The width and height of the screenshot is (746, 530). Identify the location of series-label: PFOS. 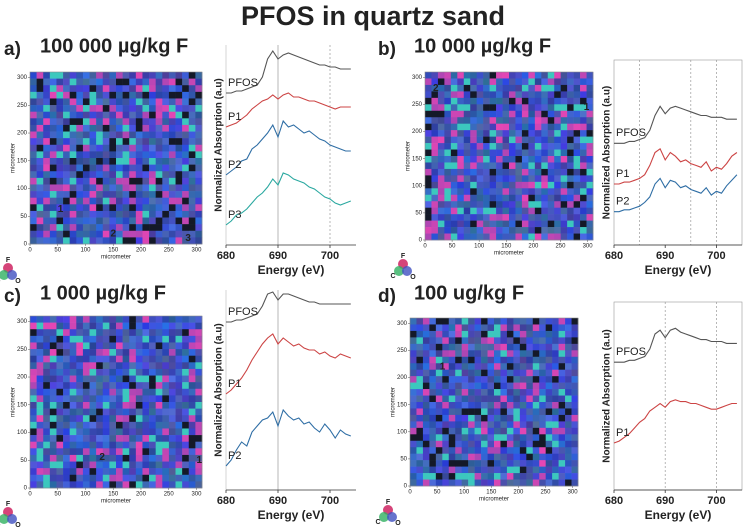
(243, 312).